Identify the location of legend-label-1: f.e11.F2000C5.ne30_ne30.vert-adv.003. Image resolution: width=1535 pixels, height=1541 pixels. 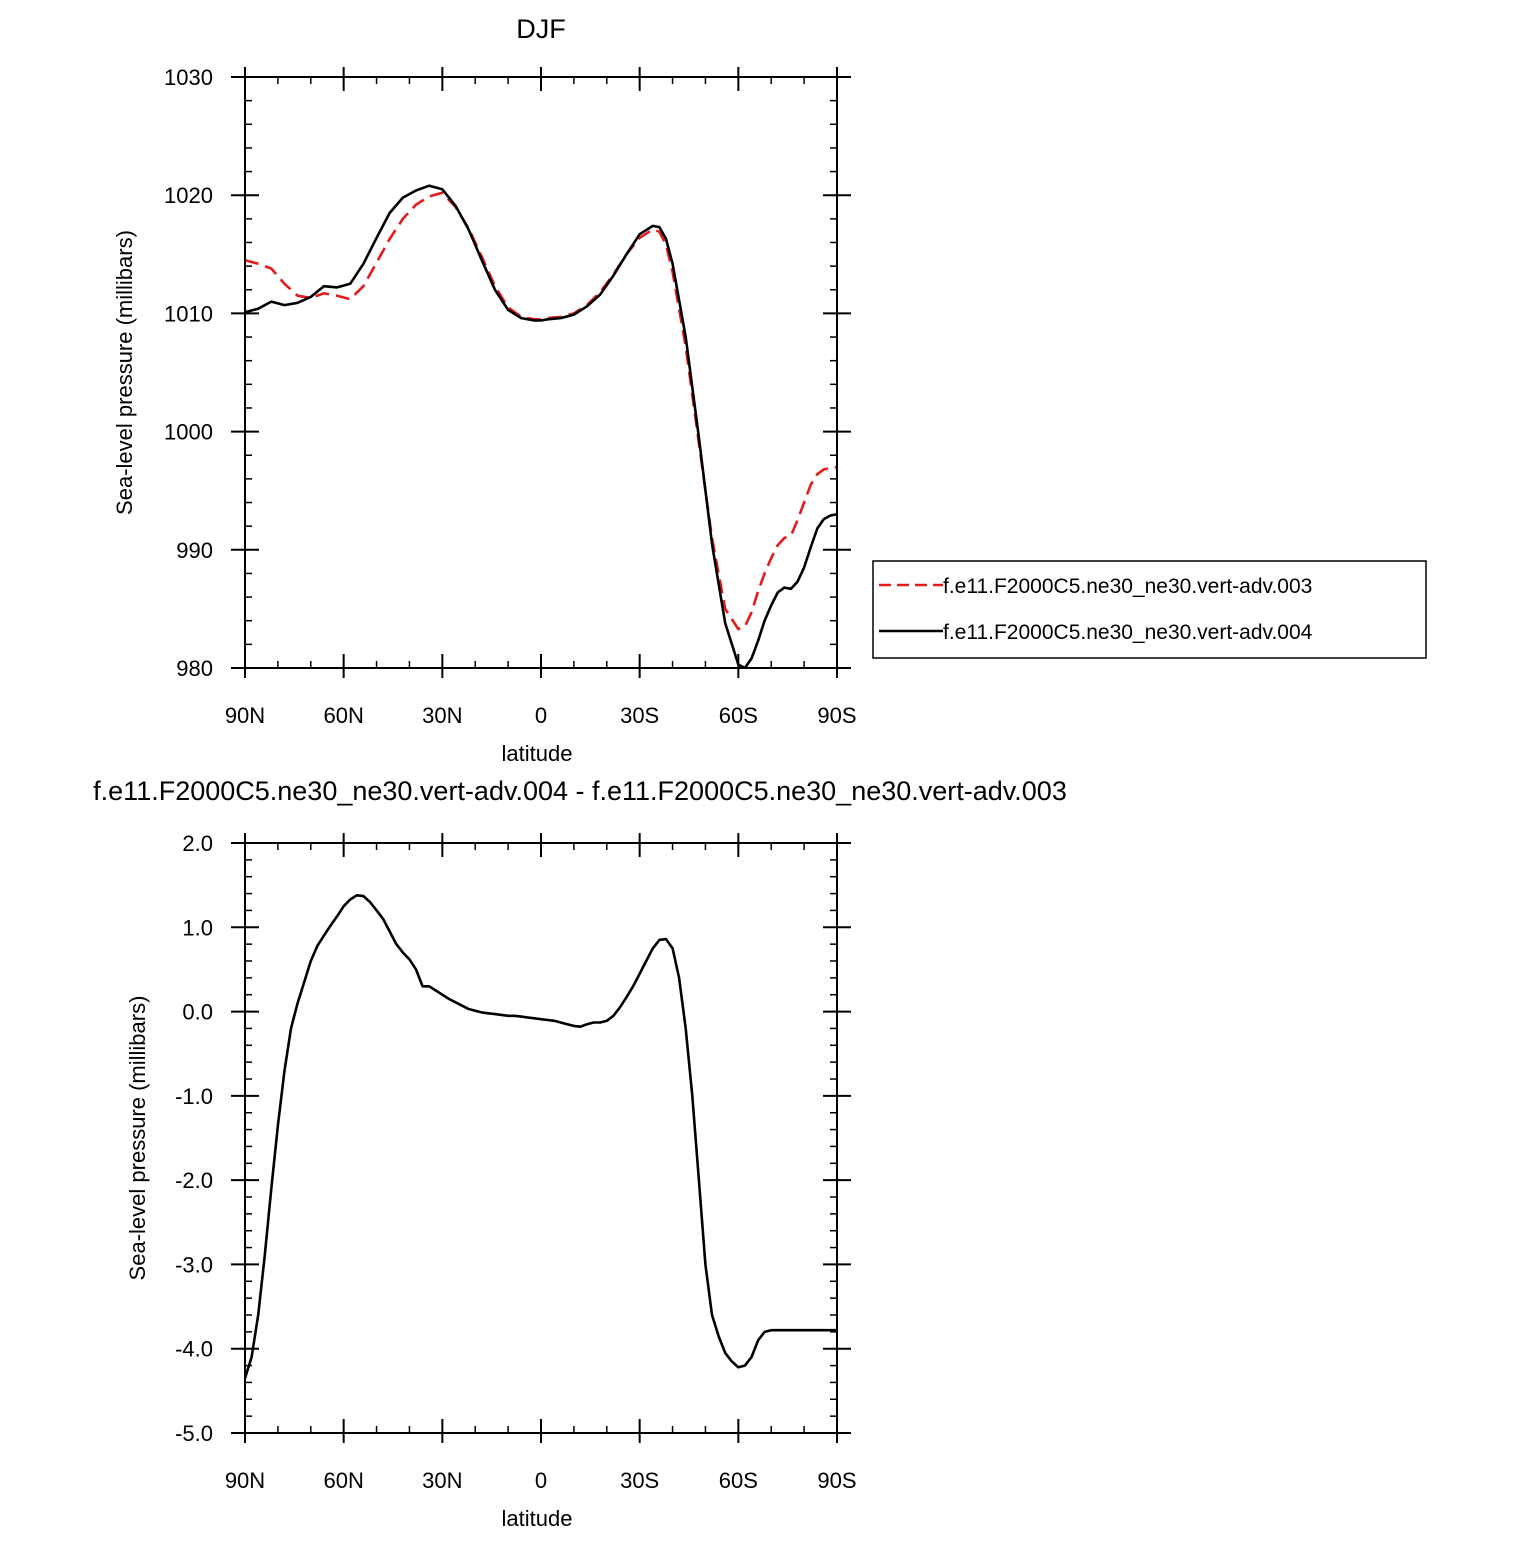
(1127, 586).